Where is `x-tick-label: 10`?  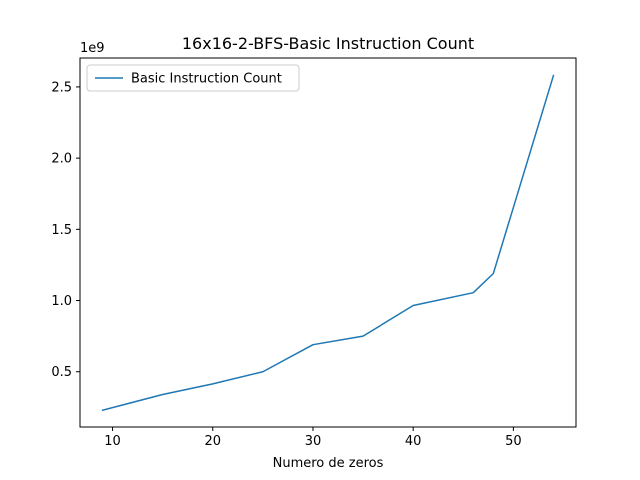 x-tick-label: 10 is located at coordinates (112, 441).